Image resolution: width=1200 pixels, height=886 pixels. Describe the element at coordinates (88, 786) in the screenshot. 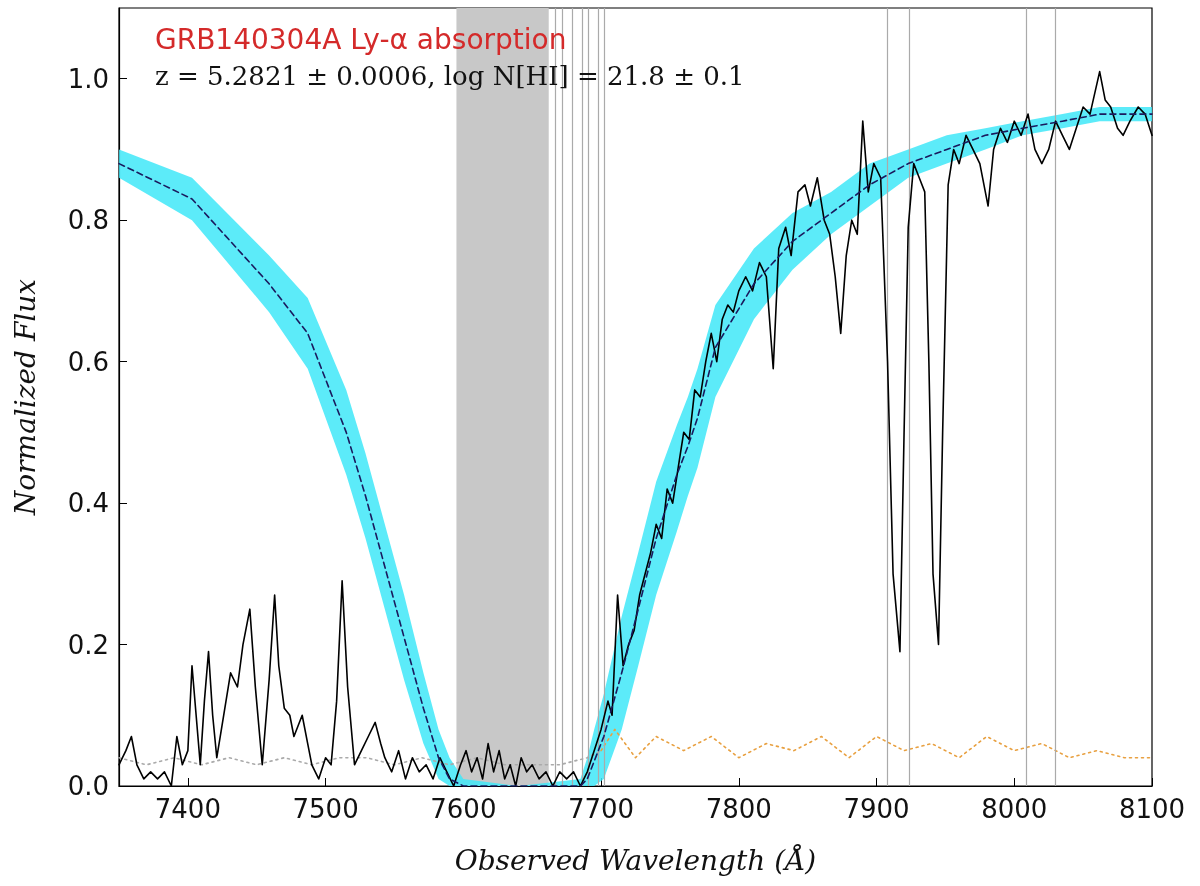

I see `y-tick-label: 0.0` at that location.